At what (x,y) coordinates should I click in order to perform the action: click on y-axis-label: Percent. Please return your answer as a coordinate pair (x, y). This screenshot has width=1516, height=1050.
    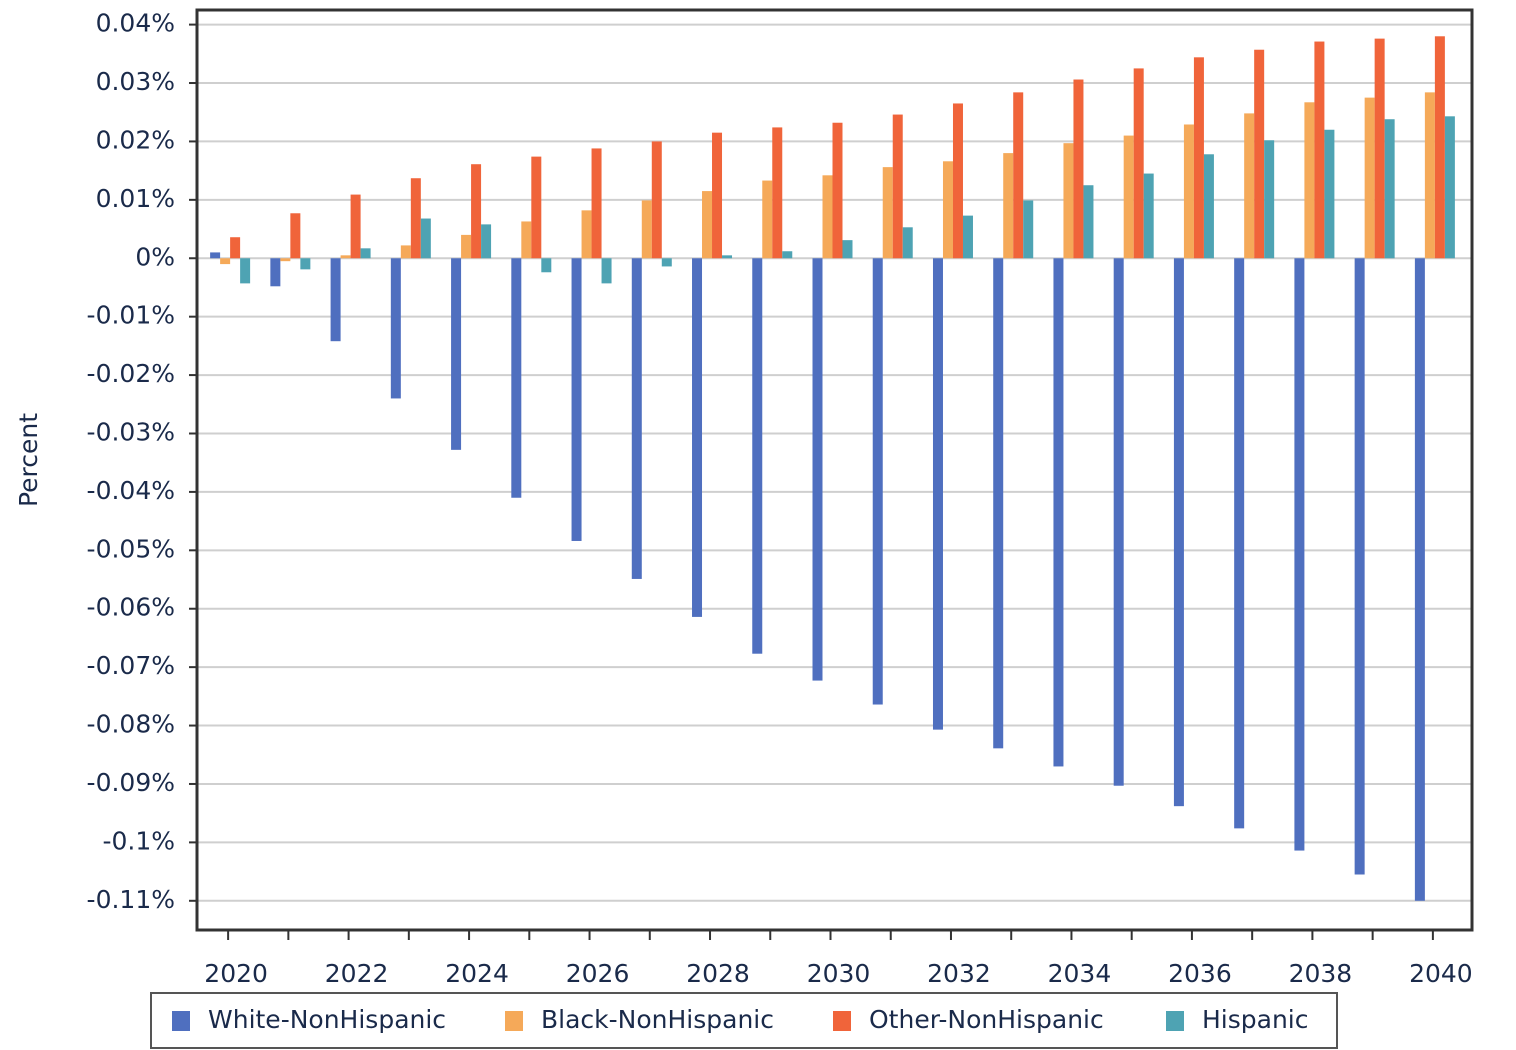
    Looking at the image, I should click on (28, 460).